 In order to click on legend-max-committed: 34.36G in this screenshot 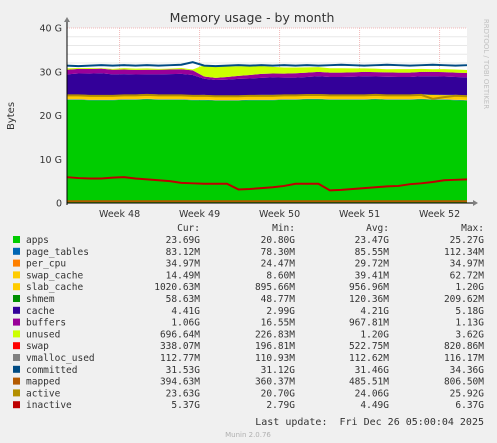, I will do `click(467, 370)`.